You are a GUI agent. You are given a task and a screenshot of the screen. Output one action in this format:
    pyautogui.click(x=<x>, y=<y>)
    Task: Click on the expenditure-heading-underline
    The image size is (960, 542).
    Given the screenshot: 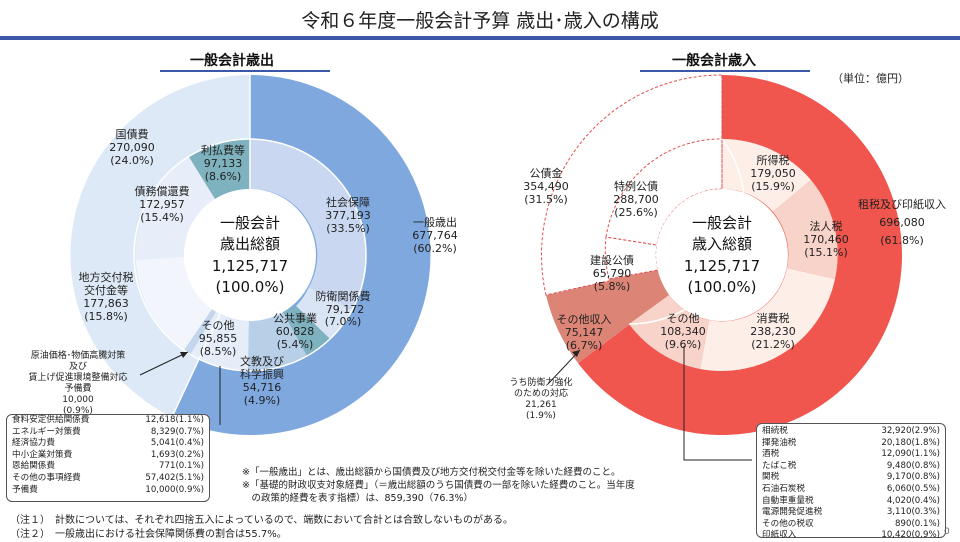 What is the action you would take?
    pyautogui.click(x=245, y=71)
    